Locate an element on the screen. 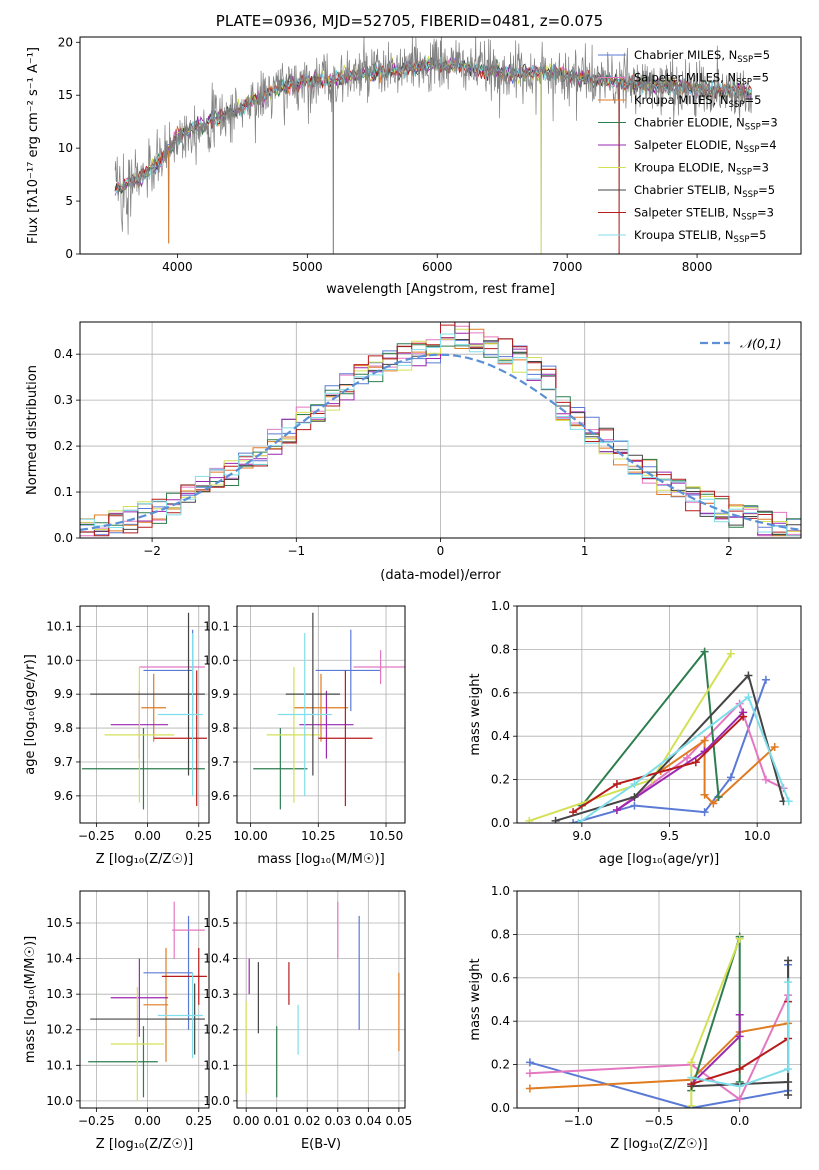  y-tick-label: 1.0 is located at coordinates (500, 891).